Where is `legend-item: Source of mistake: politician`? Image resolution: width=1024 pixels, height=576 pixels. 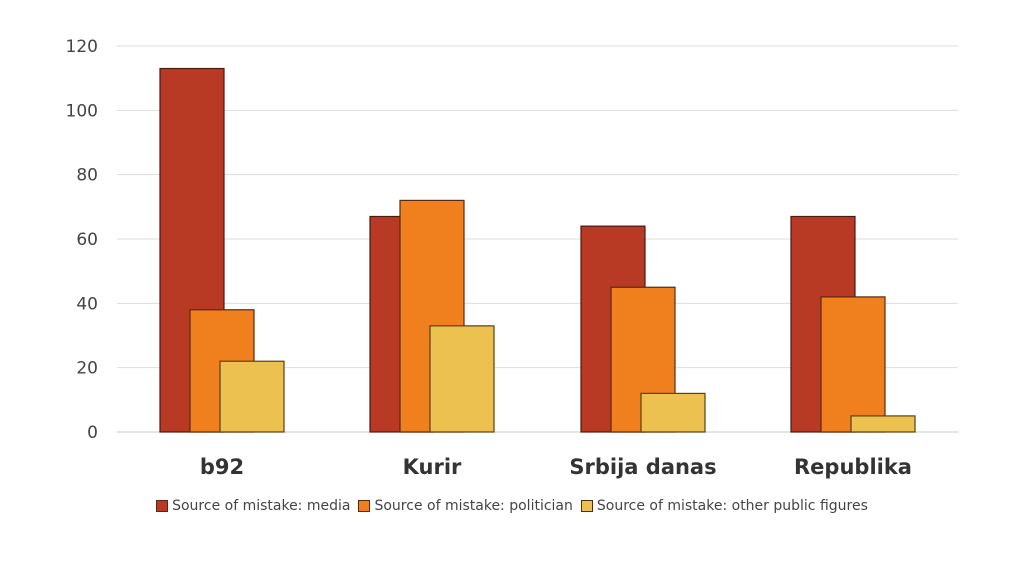 legend-item: Source of mistake: politician is located at coordinates (465, 506).